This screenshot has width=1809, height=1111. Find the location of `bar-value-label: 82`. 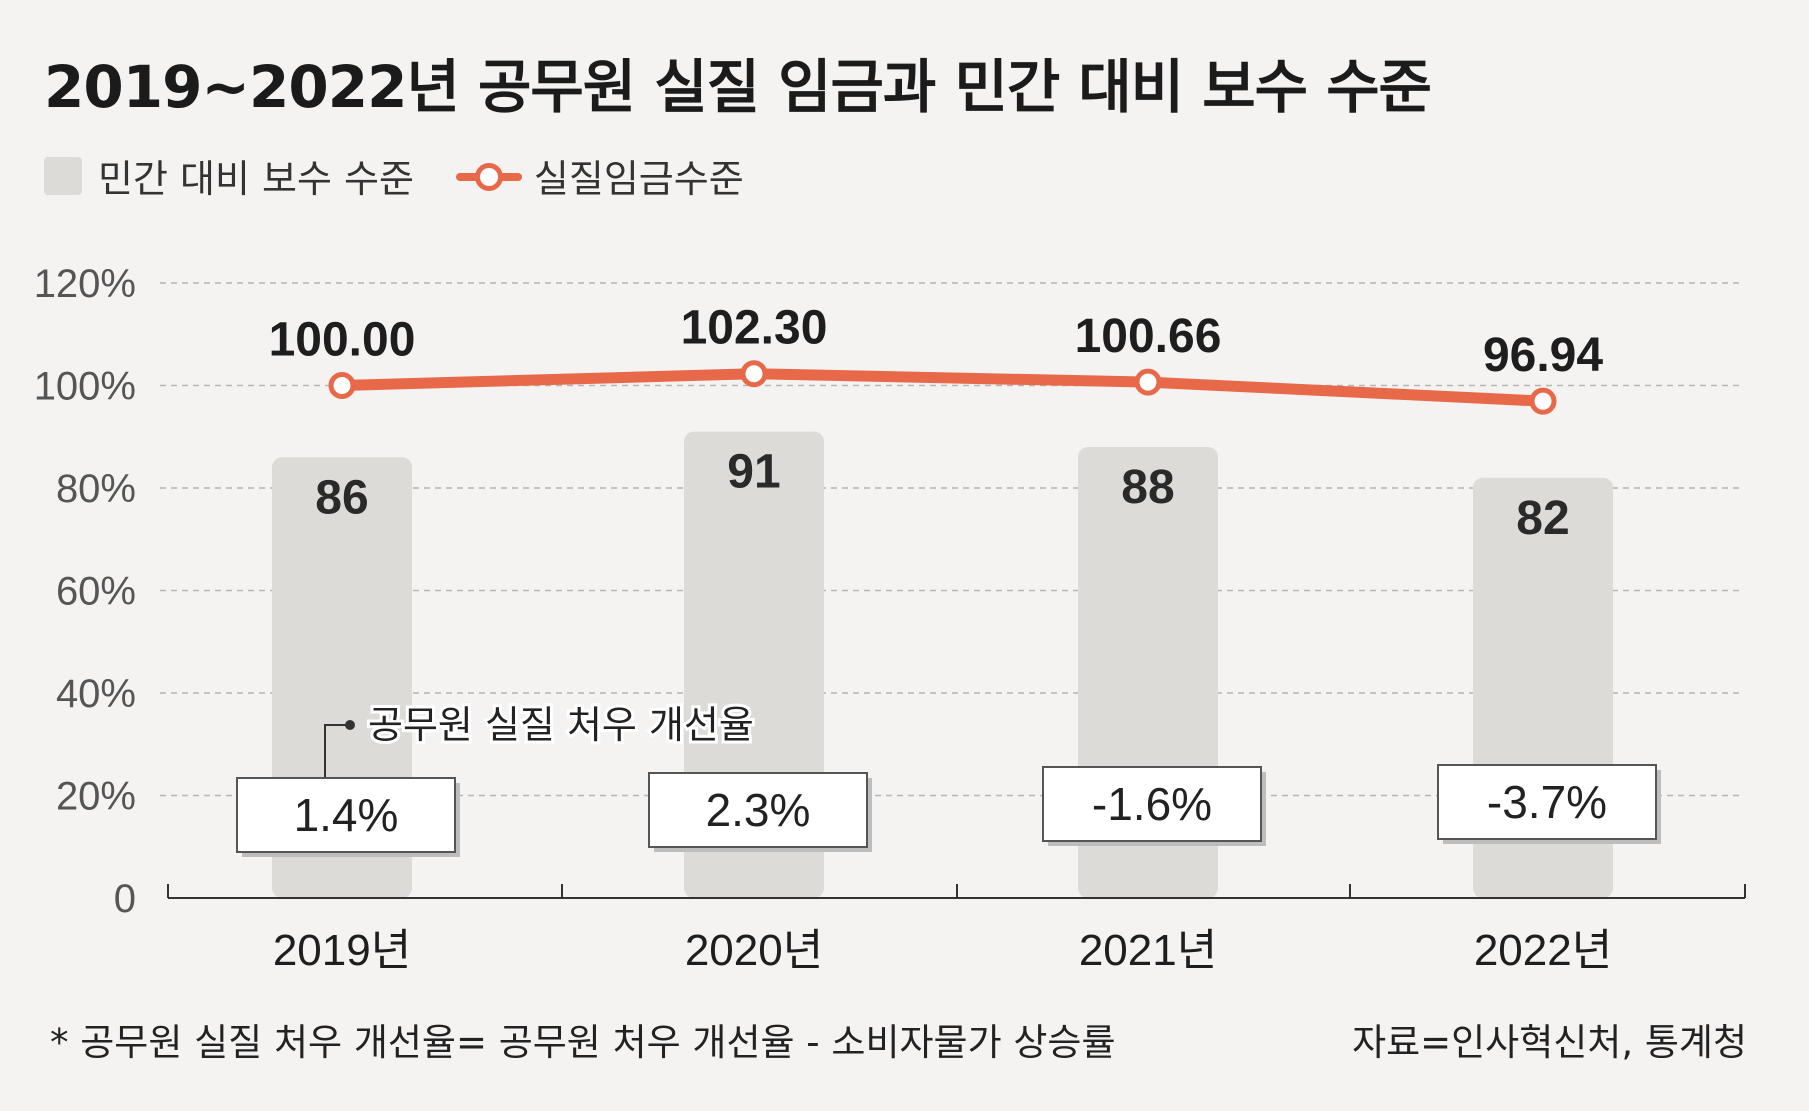

bar-value-label: 82 is located at coordinates (1542, 518).